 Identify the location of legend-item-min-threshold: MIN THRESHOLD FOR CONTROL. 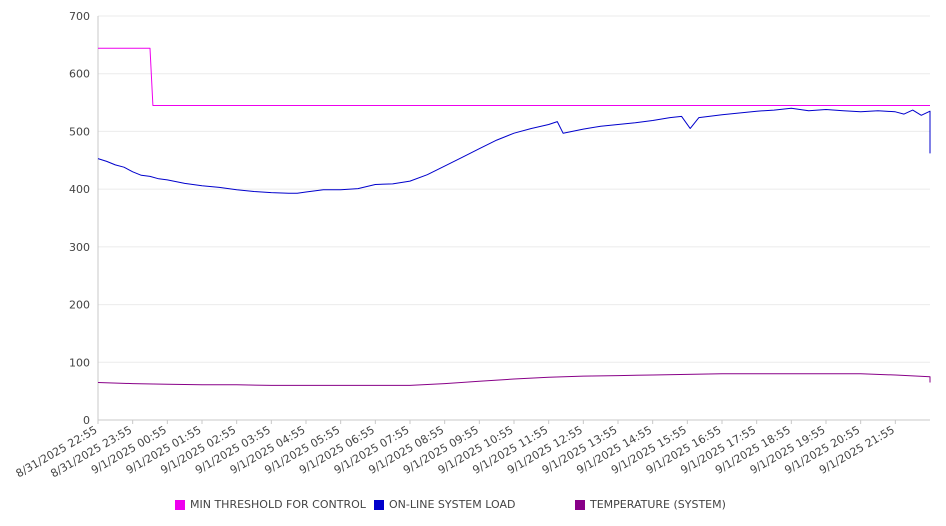
(270, 504).